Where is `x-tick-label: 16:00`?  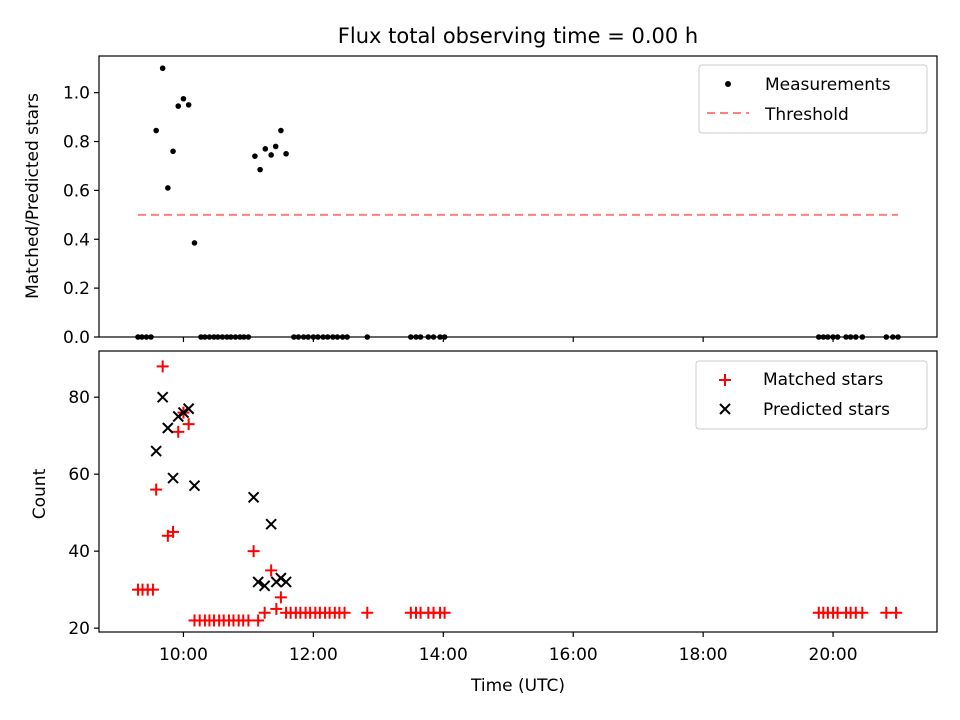 x-tick-label: 16:00 is located at coordinates (573, 655).